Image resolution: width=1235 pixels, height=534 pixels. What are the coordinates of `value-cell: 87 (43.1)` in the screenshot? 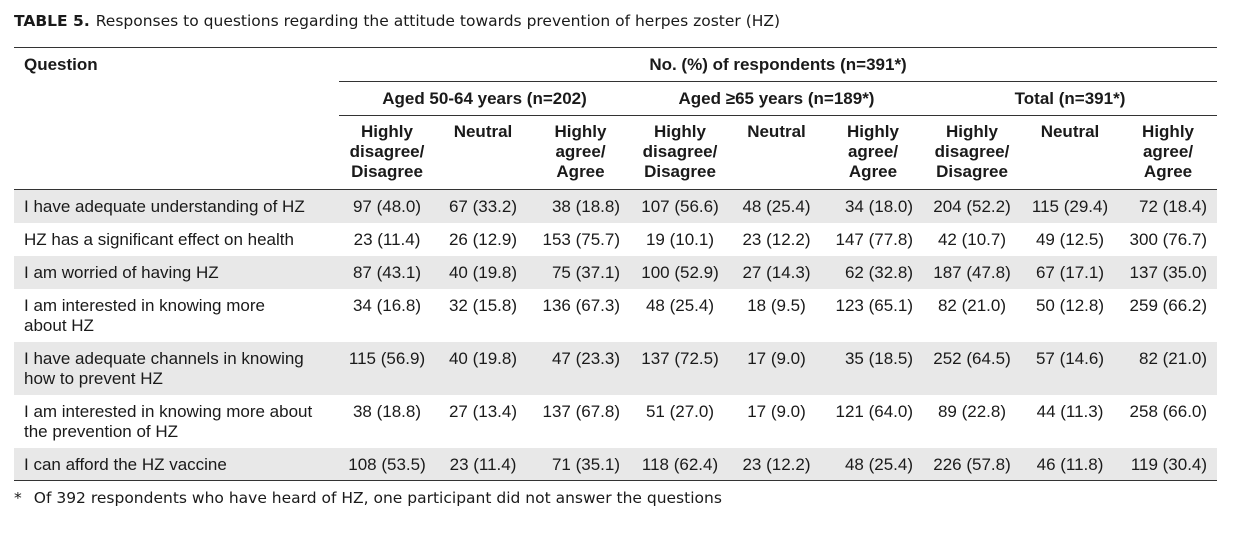 It's located at (387, 272).